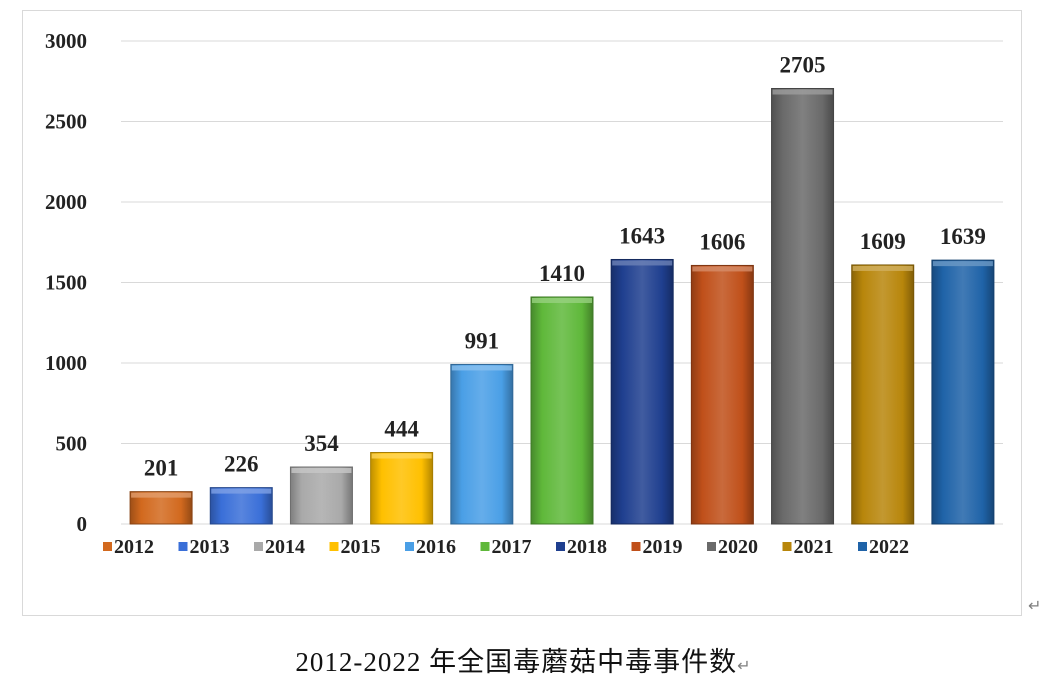  I want to click on data-label-2016: 991, so click(482, 340).